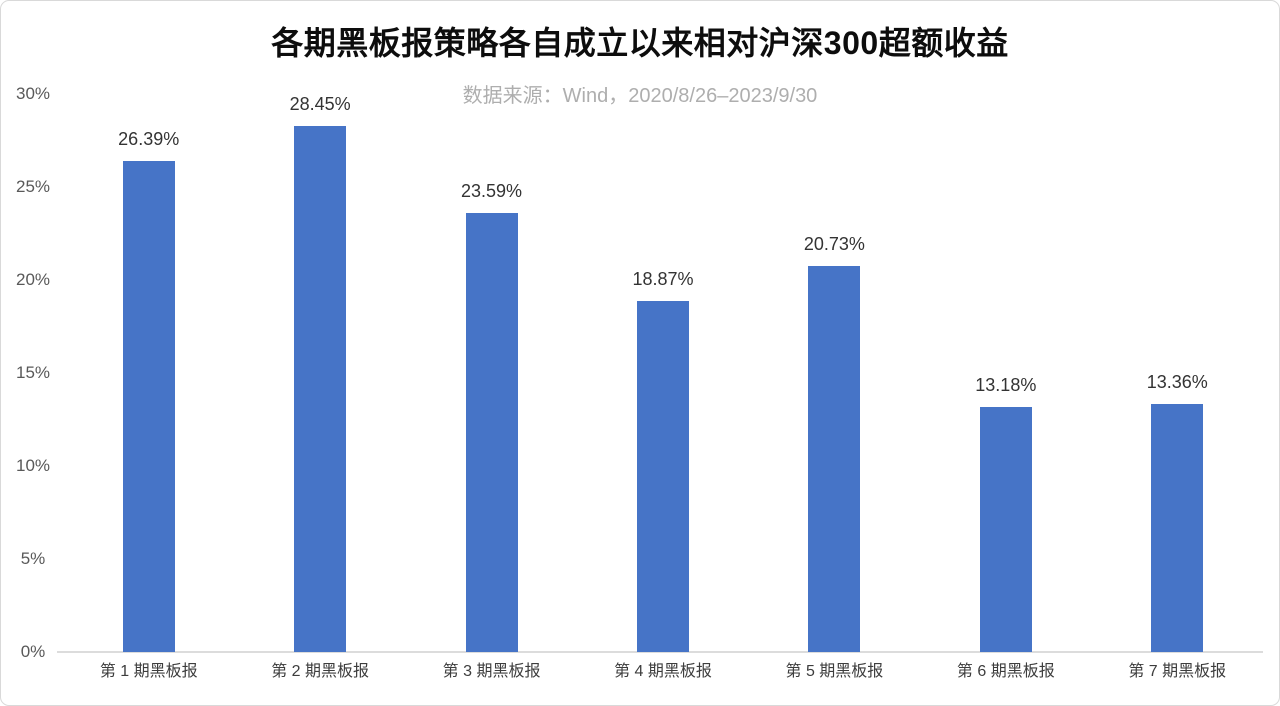  Describe the element at coordinates (33, 279) in the screenshot. I see `y-tick-label: 20%` at that location.